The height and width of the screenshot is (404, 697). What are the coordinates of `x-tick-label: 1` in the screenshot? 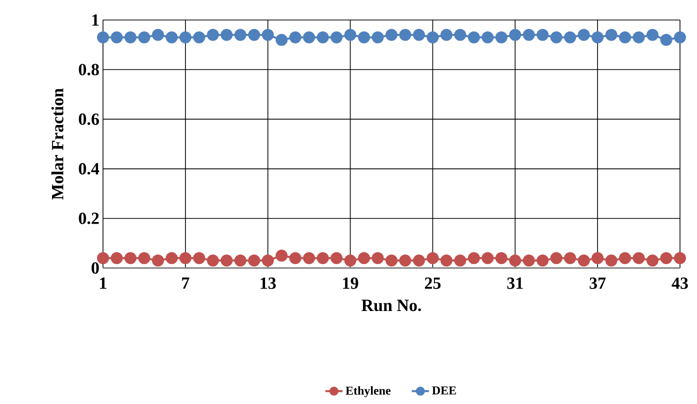 It's located at (103, 283).